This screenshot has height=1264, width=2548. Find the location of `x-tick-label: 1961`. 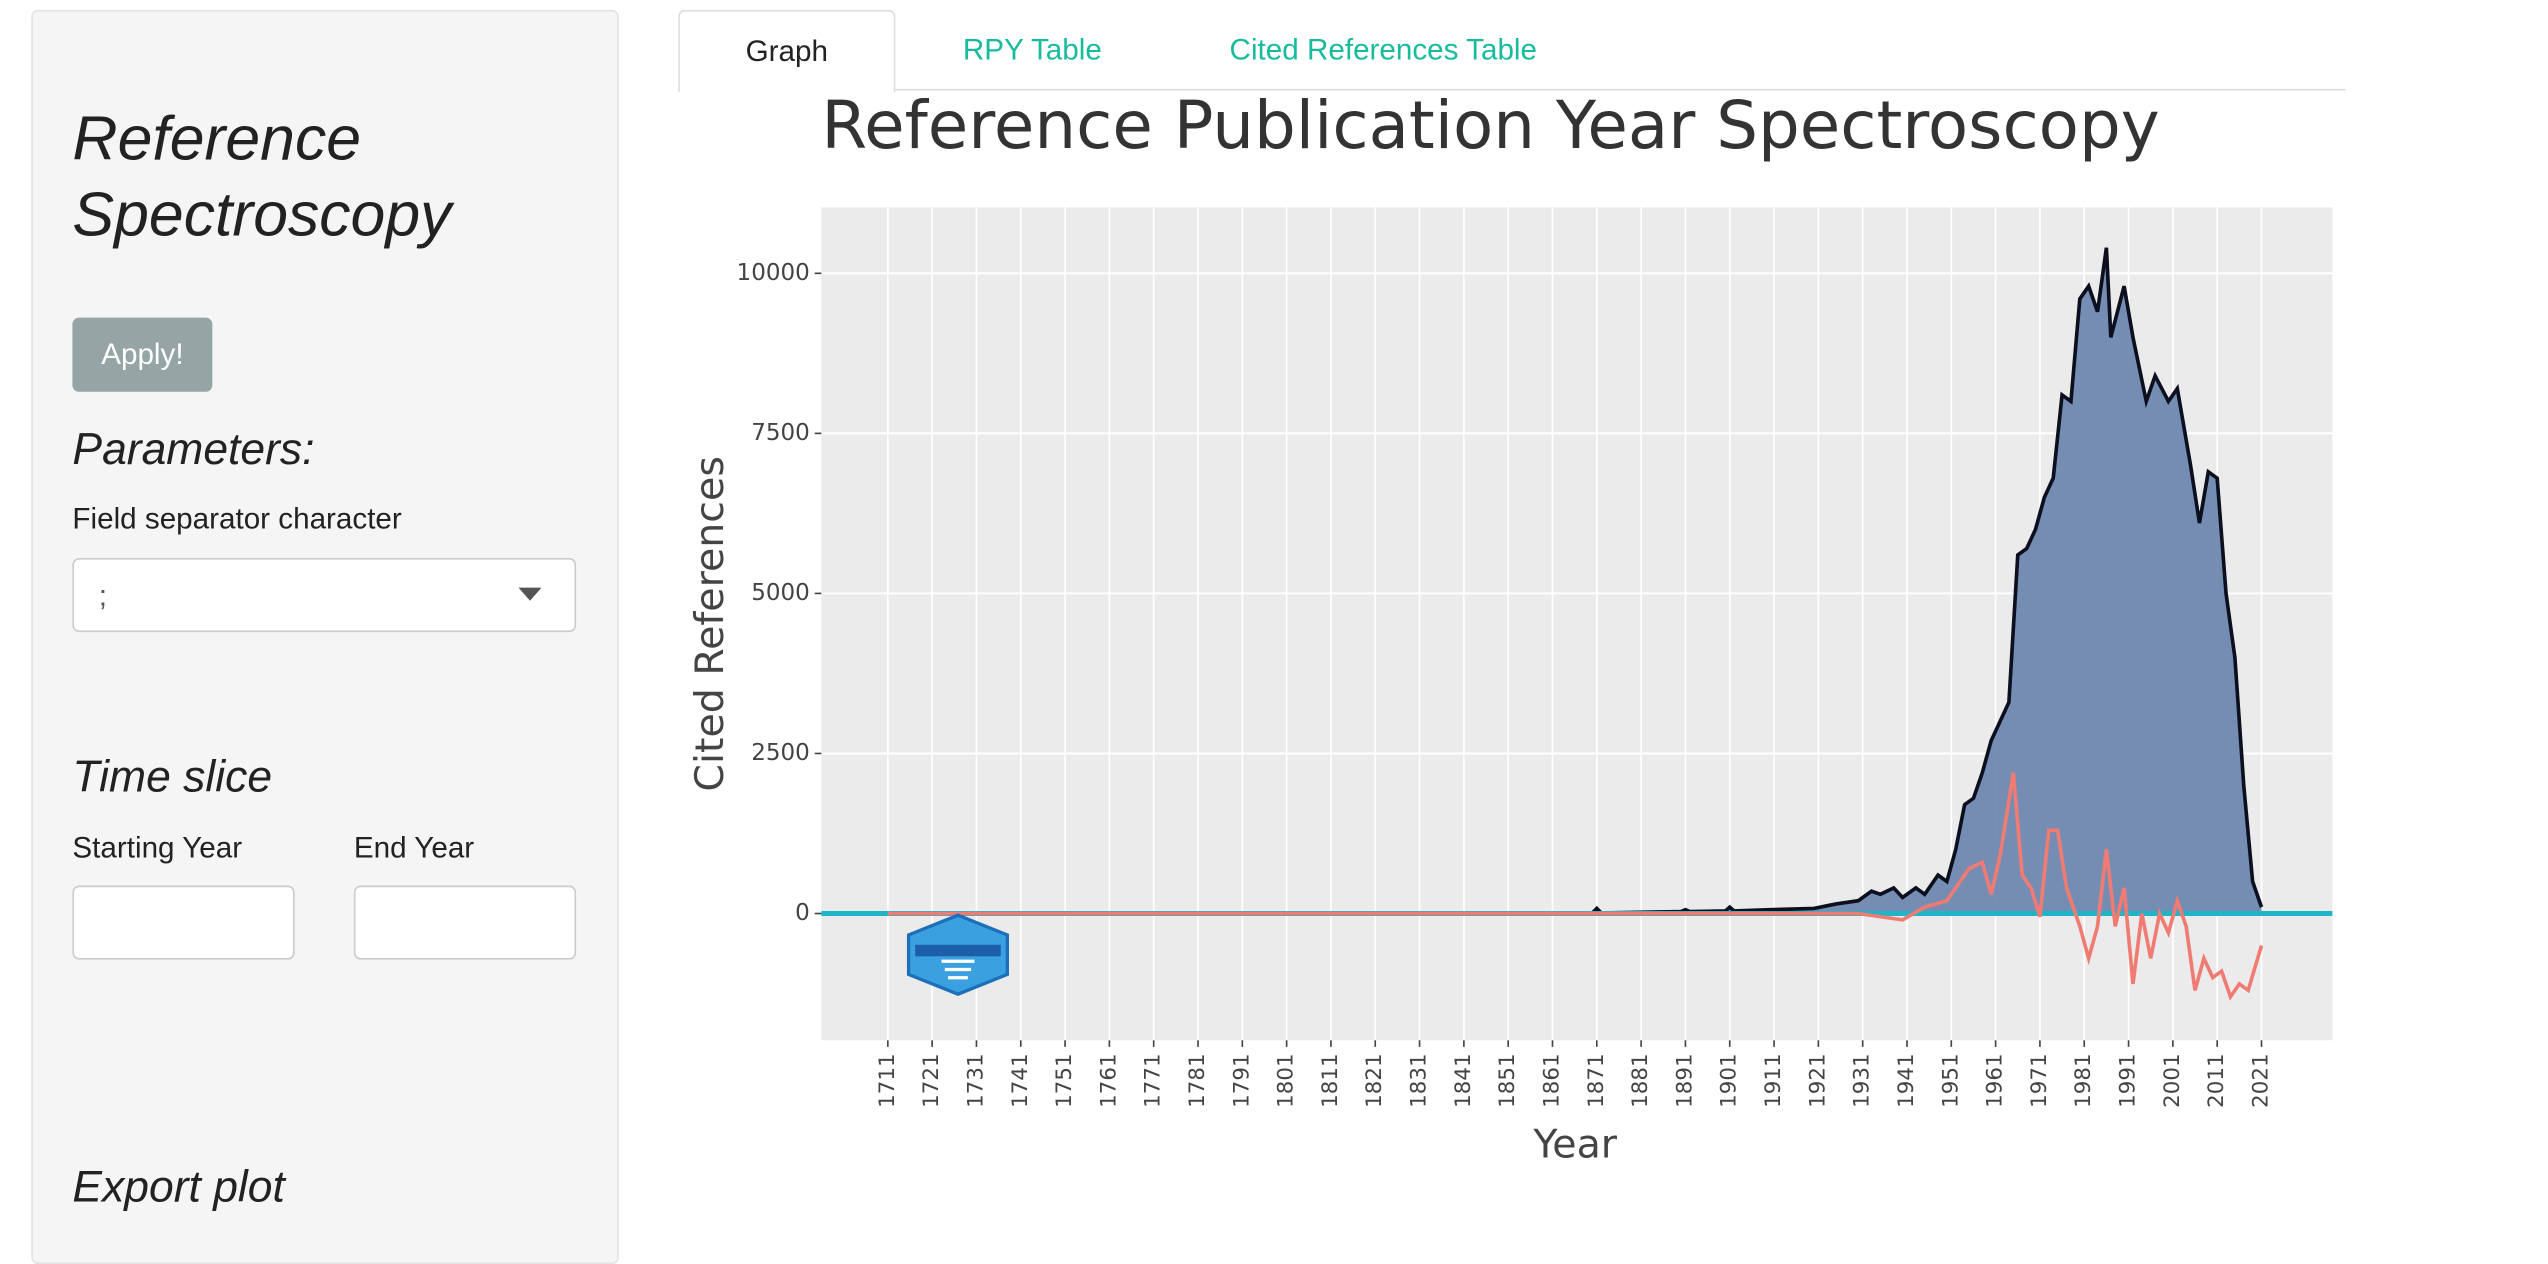

x-tick-label: 1961 is located at coordinates (1995, 1080).